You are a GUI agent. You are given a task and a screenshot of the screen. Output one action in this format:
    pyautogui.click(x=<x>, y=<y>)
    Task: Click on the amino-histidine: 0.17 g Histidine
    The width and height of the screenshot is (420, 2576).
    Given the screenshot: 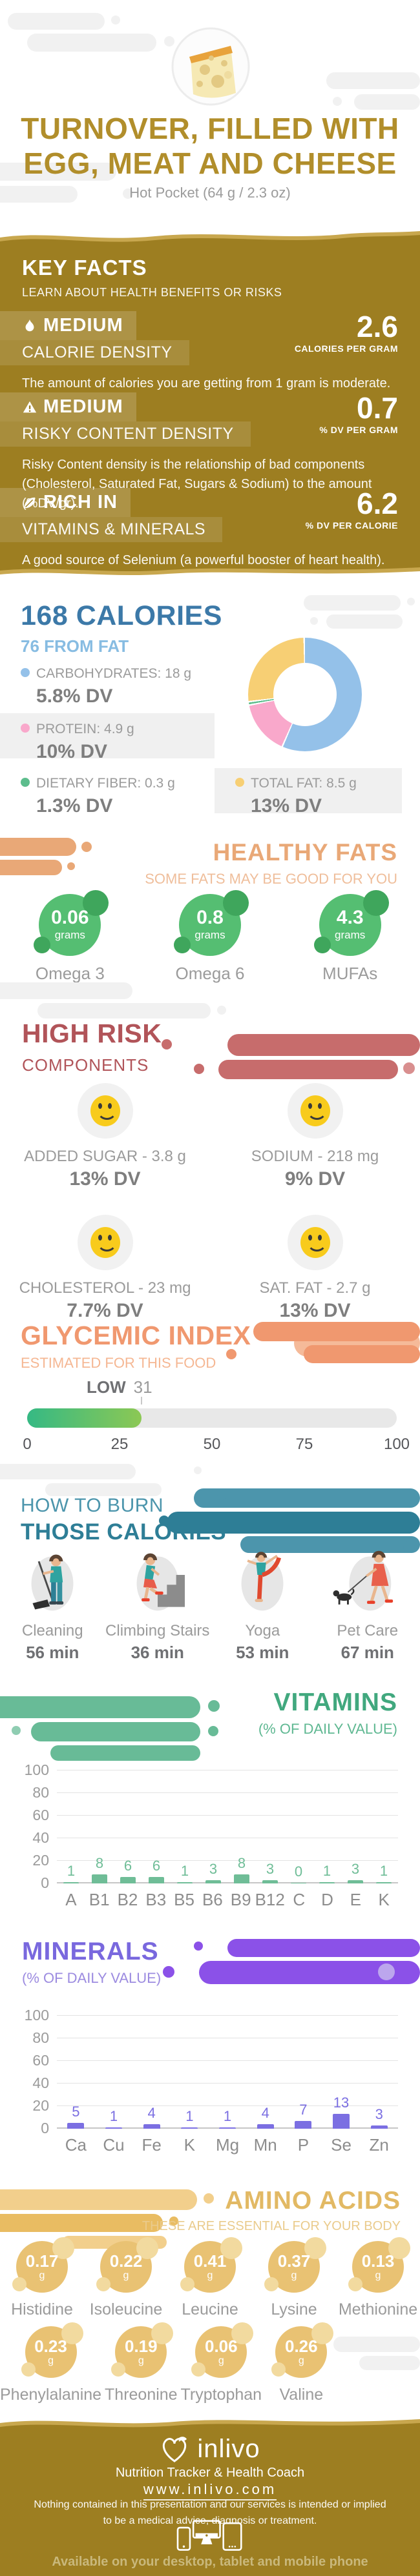 What is the action you would take?
    pyautogui.click(x=42, y=2278)
    